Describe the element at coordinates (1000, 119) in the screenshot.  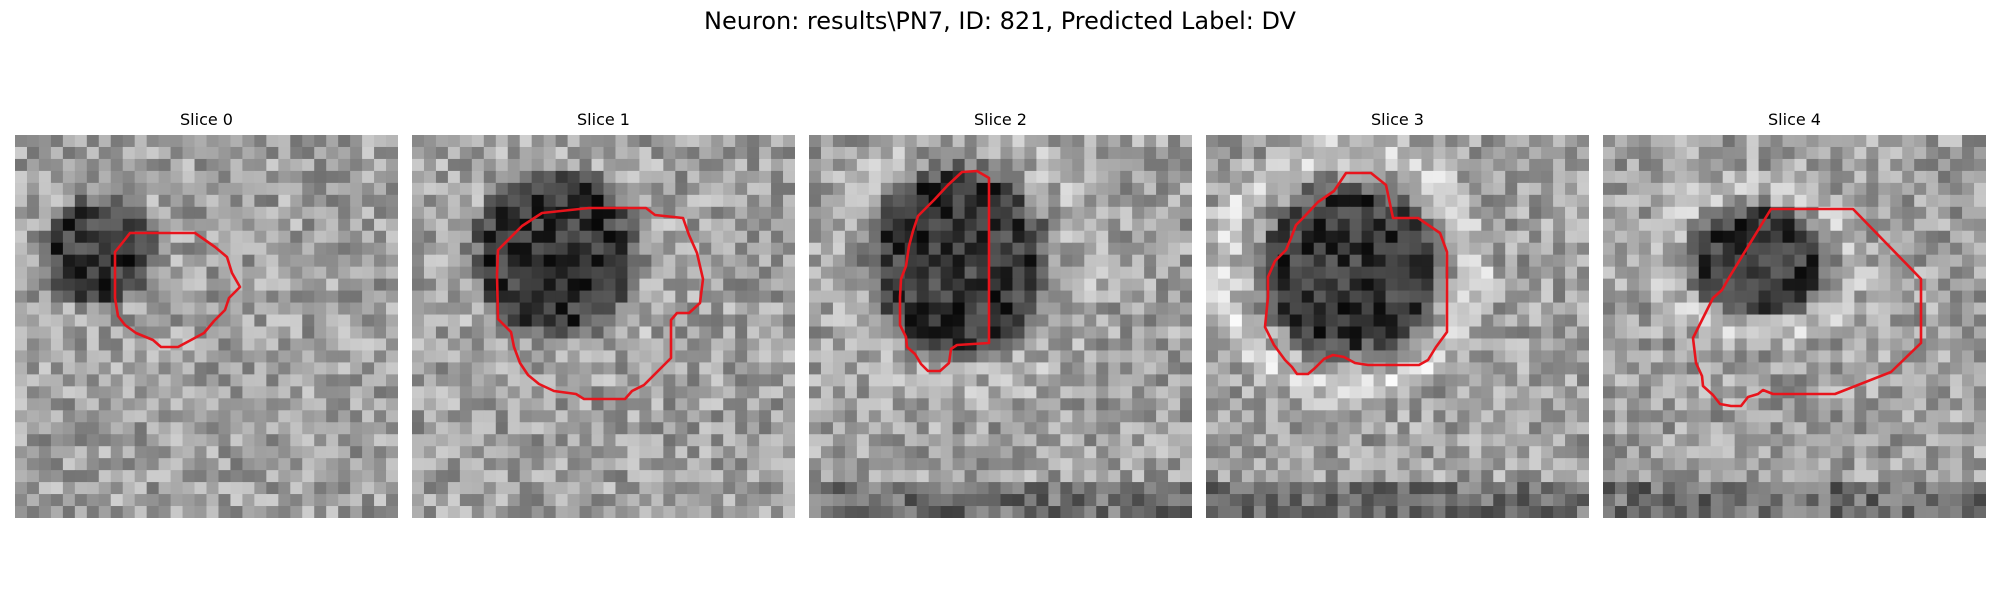
I see `slice-title: Slice 2` at that location.